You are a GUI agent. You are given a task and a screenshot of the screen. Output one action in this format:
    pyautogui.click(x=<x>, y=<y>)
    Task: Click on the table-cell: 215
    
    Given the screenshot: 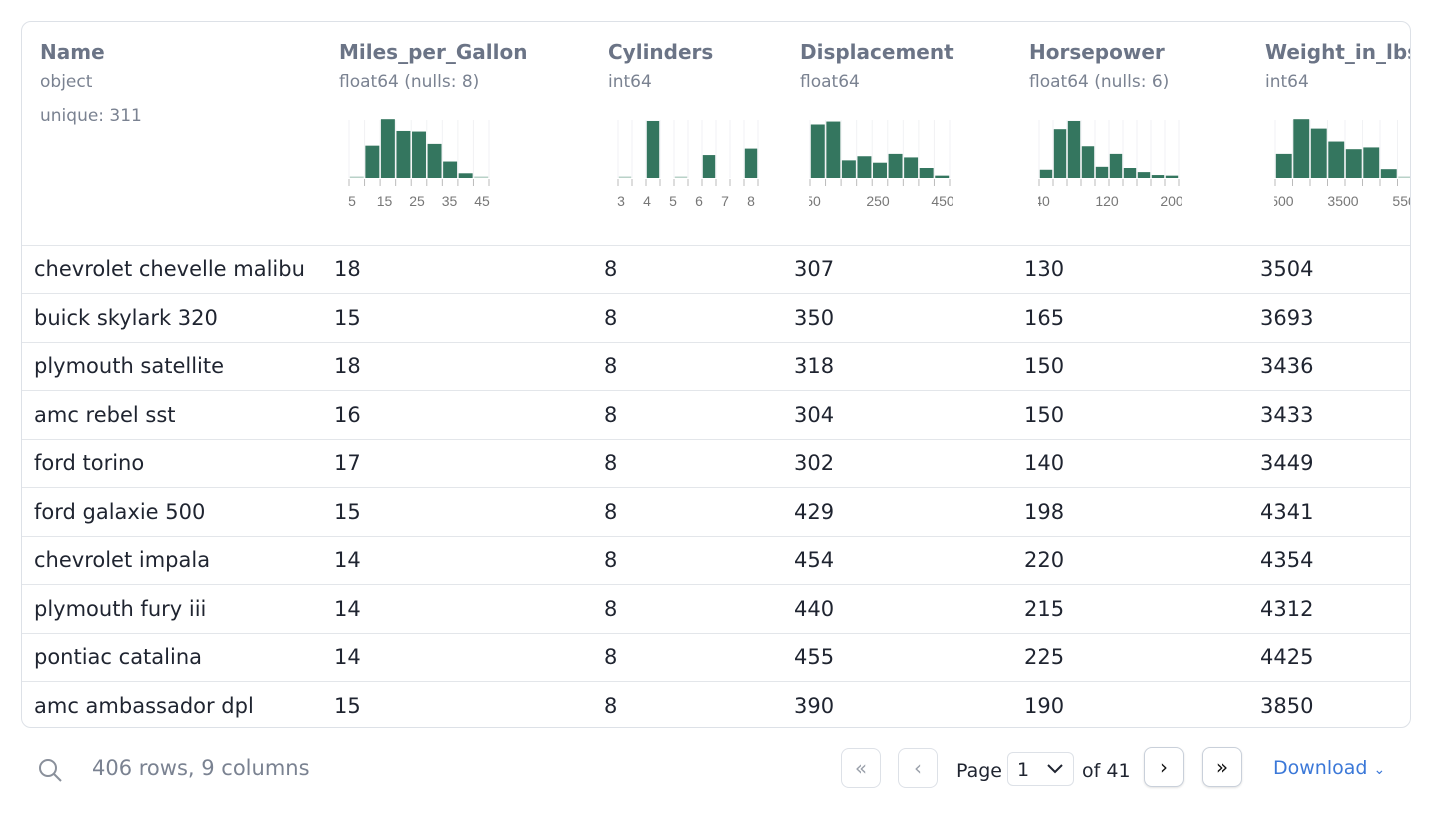 What is the action you would take?
    pyautogui.click(x=1044, y=608)
    